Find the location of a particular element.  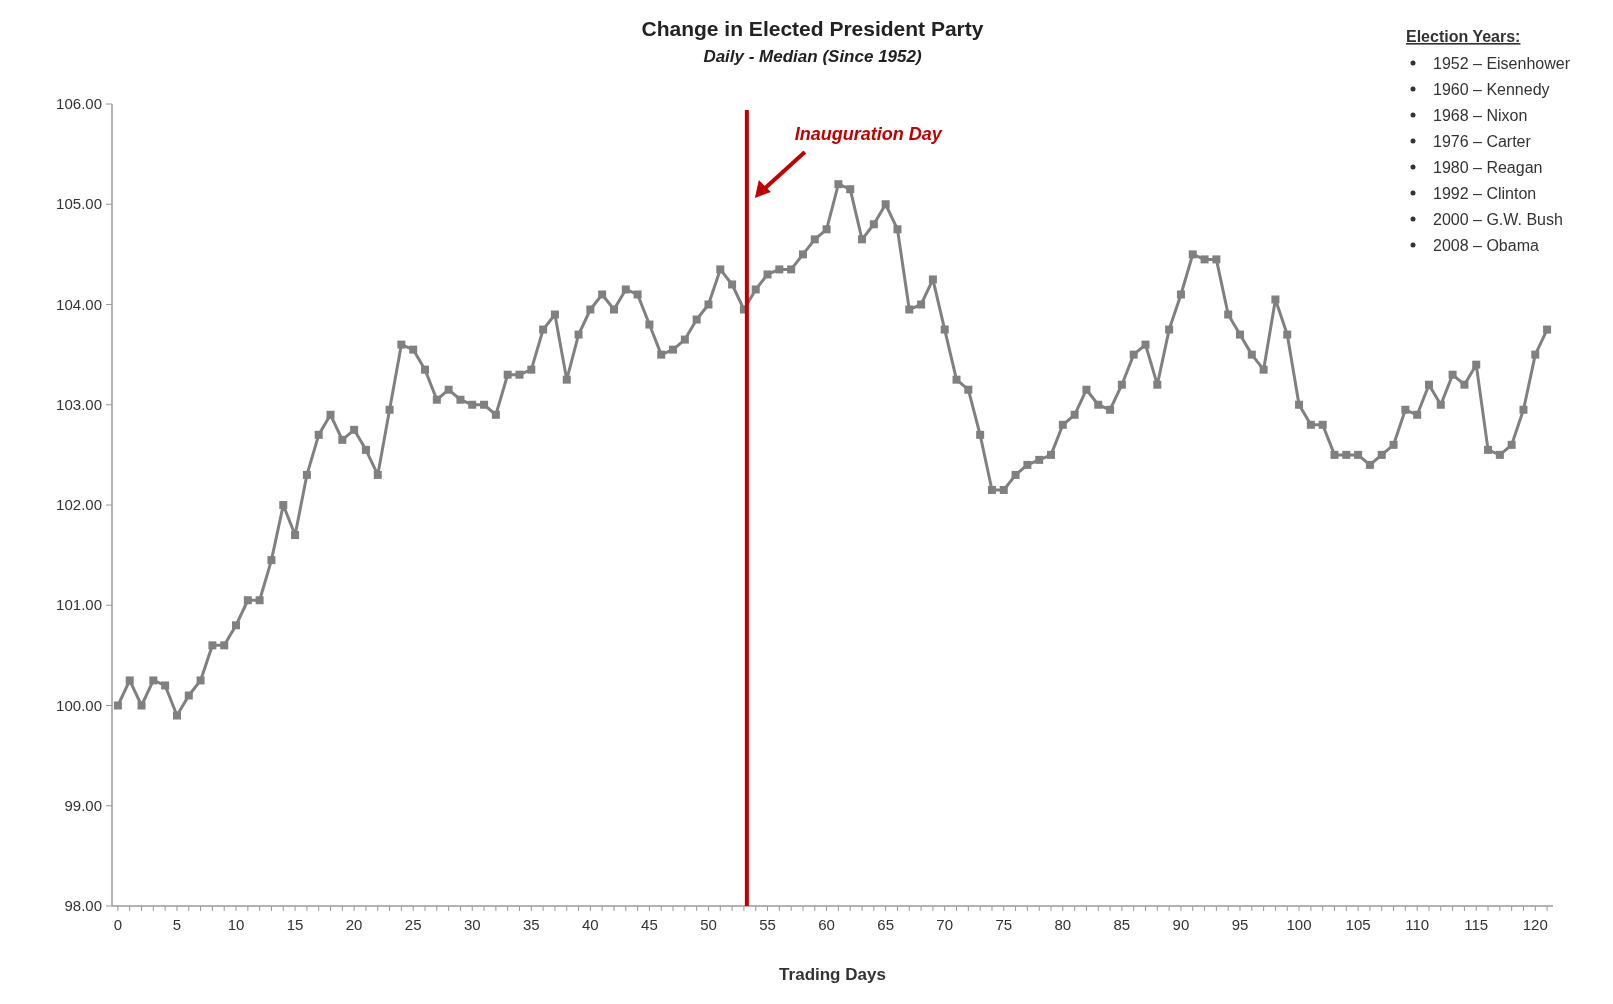

x-tick-label: 5 is located at coordinates (177, 924).